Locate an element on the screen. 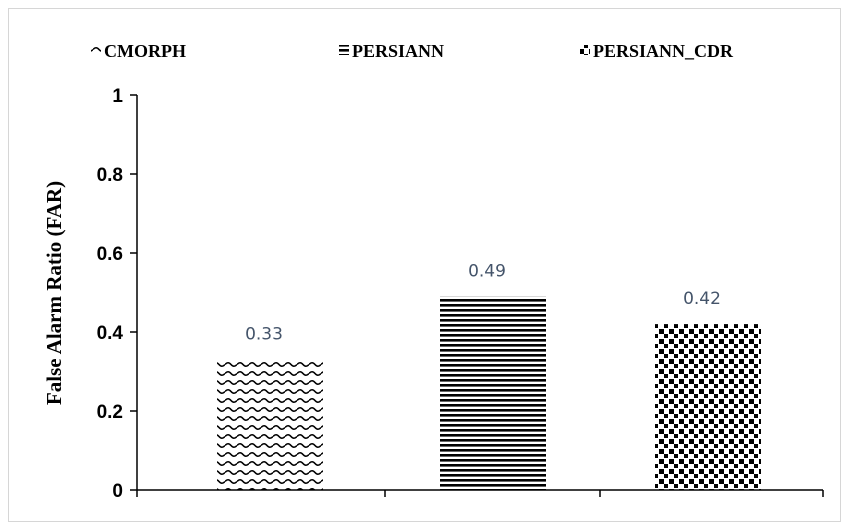 The width and height of the screenshot is (851, 532). y-tick-label: 1 is located at coordinates (117, 96).